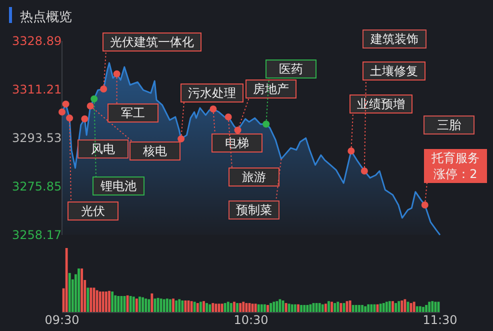 This screenshot has width=493, height=331. What do you see at coordinates (152, 42) in the screenshot?
I see `annotation: 光伏建筑一体化` at bounding box center [152, 42].